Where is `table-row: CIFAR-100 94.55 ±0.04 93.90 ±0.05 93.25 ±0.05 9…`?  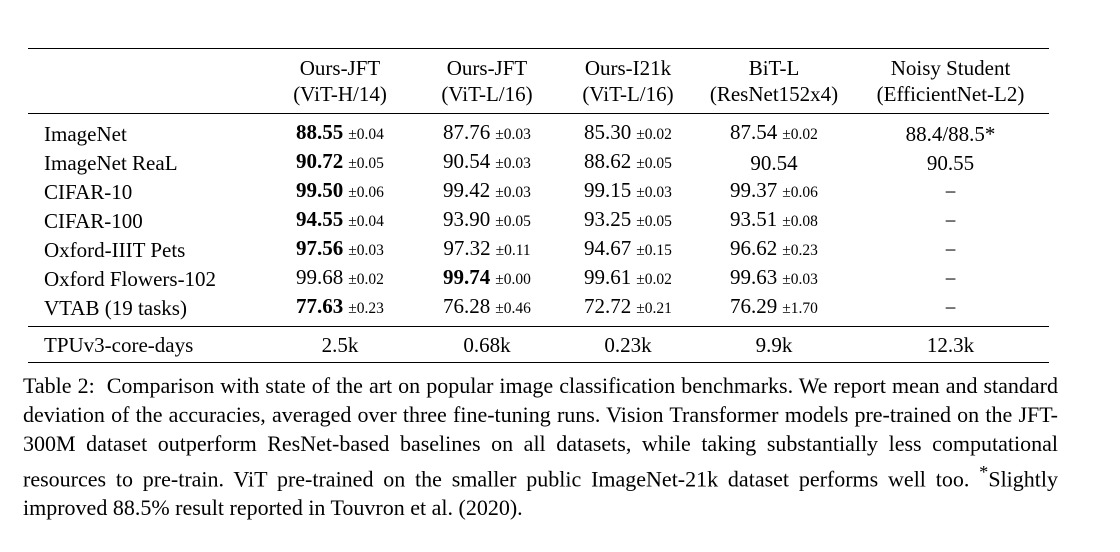 table-row: CIFAR-100 94.55 ±0.04 93.90 ±0.05 93.25 ±0.05 9… is located at coordinates (538, 220).